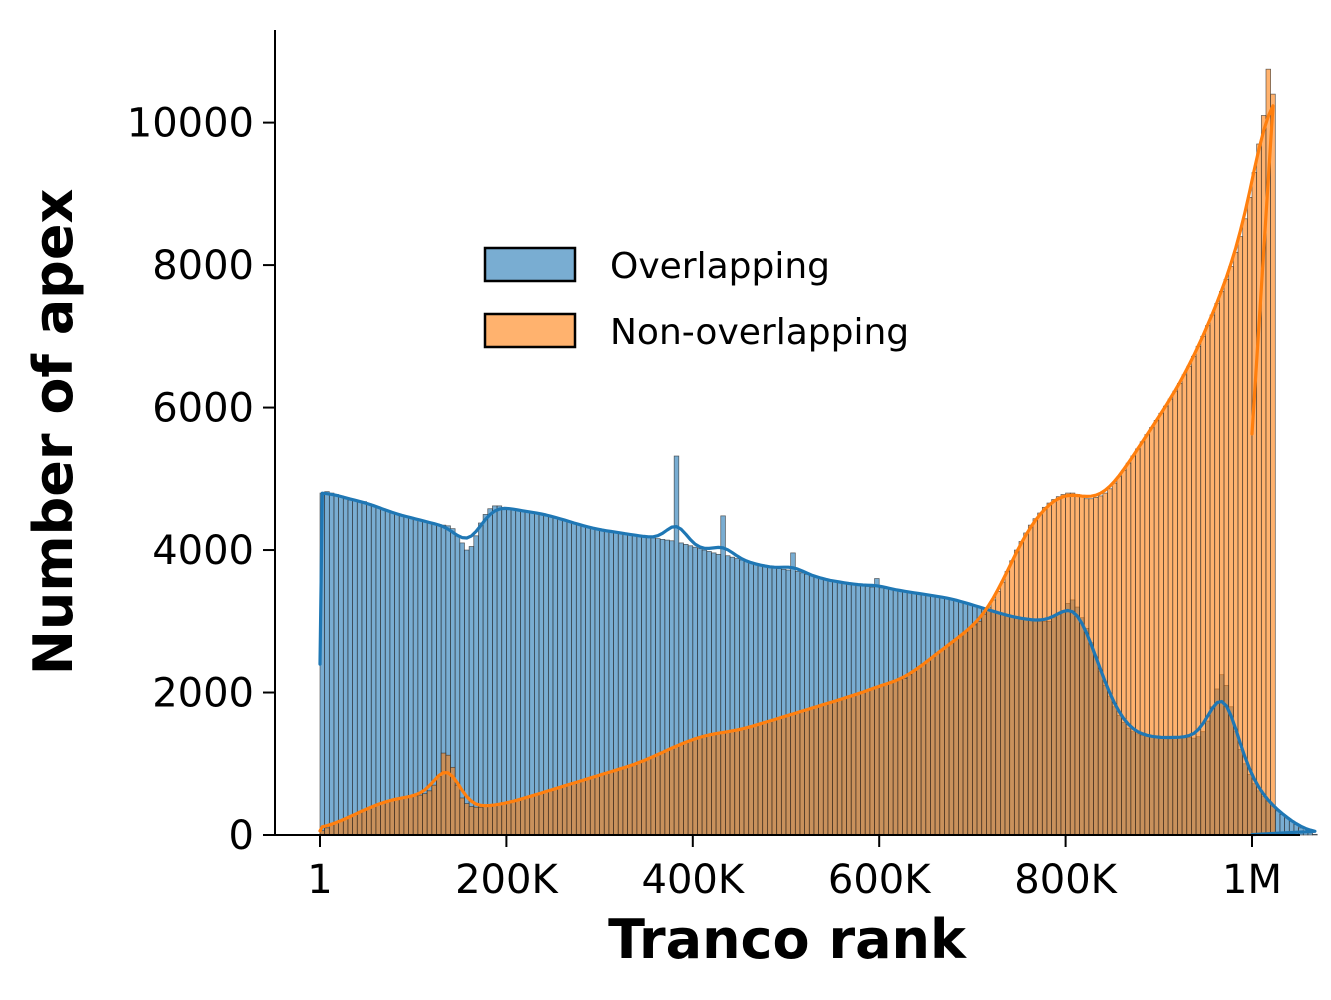 The height and width of the screenshot is (1000, 1331). Describe the element at coordinates (530, 264) in the screenshot. I see `legend-swatch-overlapping` at that location.